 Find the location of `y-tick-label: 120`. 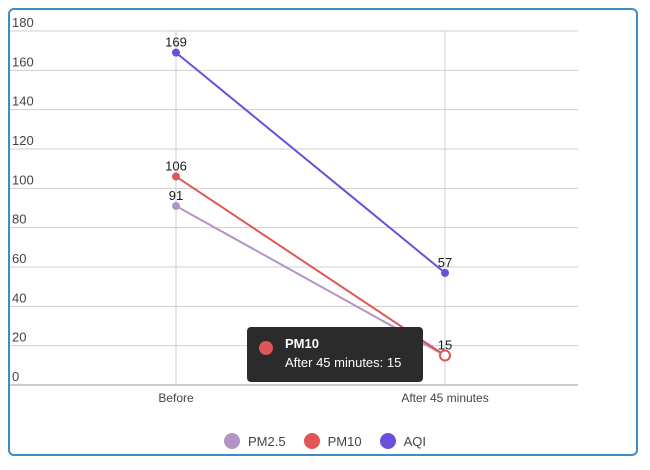

y-tick-label: 120 is located at coordinates (23, 140).